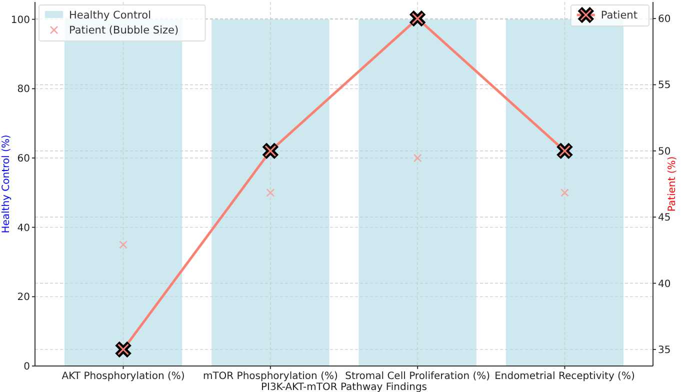  I want to click on y2-tick-label: 55, so click(664, 86).